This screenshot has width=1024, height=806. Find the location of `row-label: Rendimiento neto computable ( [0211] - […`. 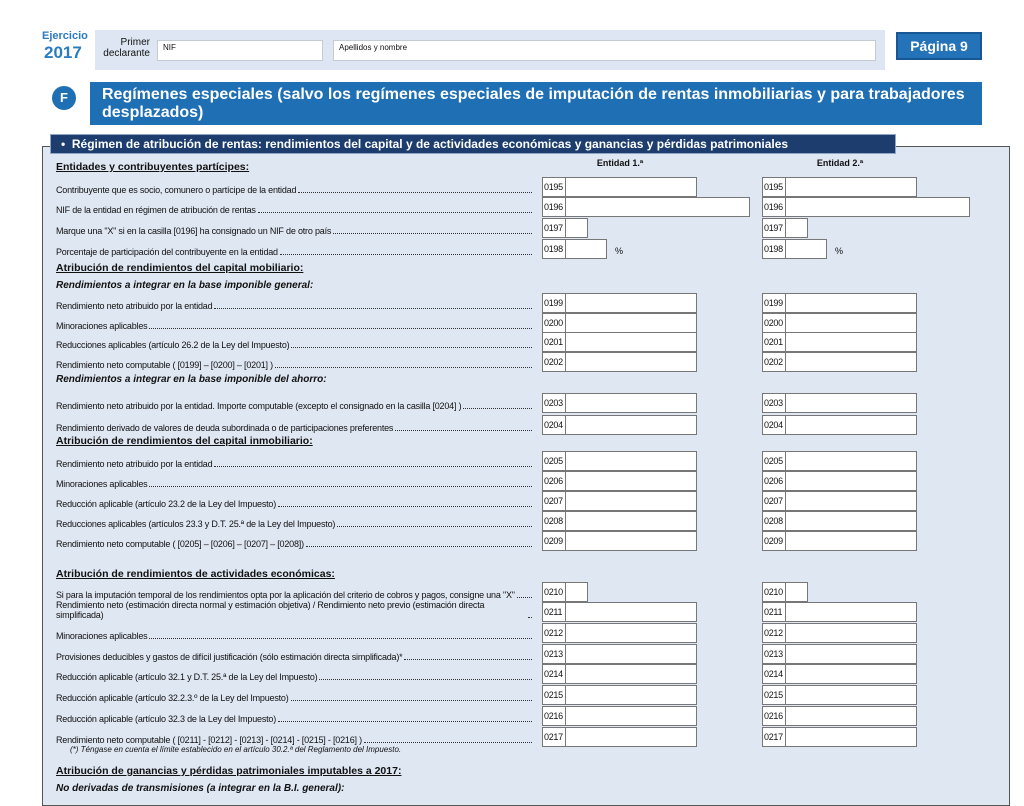

row-label: Rendimiento neto computable ( [0211] - [… is located at coordinates (295, 736).